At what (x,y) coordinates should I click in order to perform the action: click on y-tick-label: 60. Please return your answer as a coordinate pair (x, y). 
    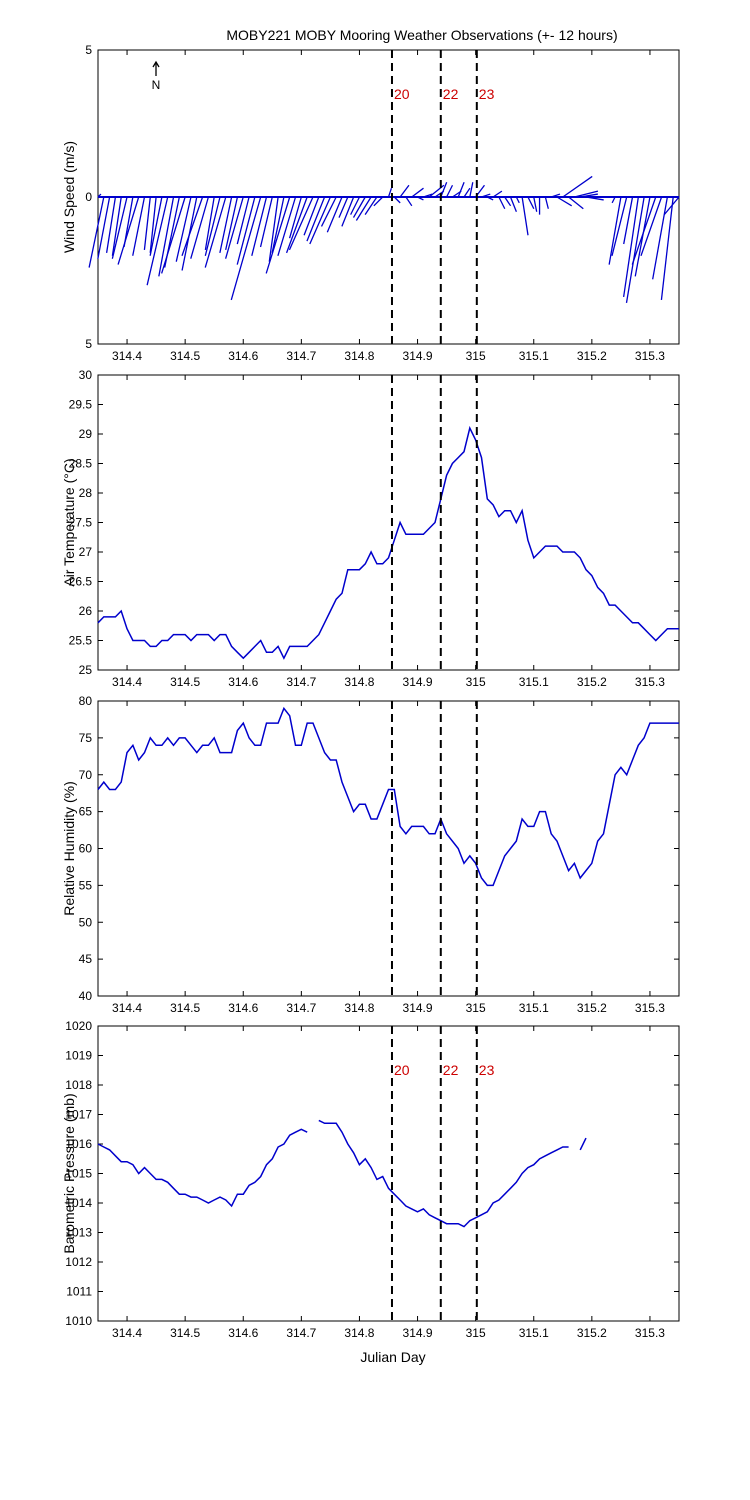
    Looking at the image, I should click on (86, 849).